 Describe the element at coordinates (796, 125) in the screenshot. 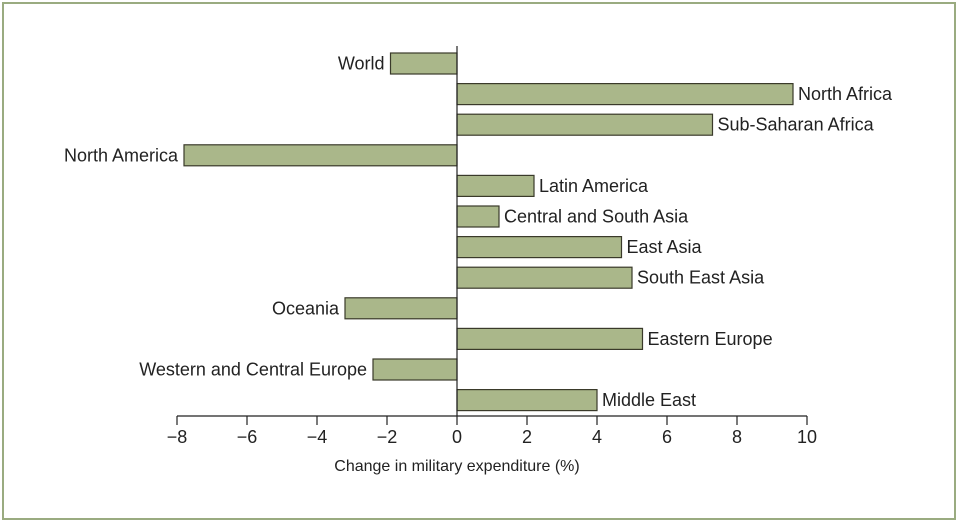

I see `bar-label-sub-saharan-africa: Sub-Saharan Africa` at that location.